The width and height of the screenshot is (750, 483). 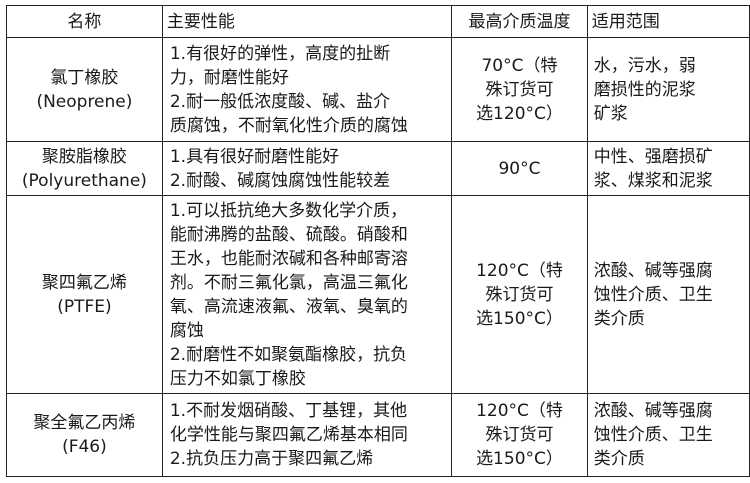 I want to click on cell-name: 氯丁橡胶 (Neoprene), so click(x=84, y=89).